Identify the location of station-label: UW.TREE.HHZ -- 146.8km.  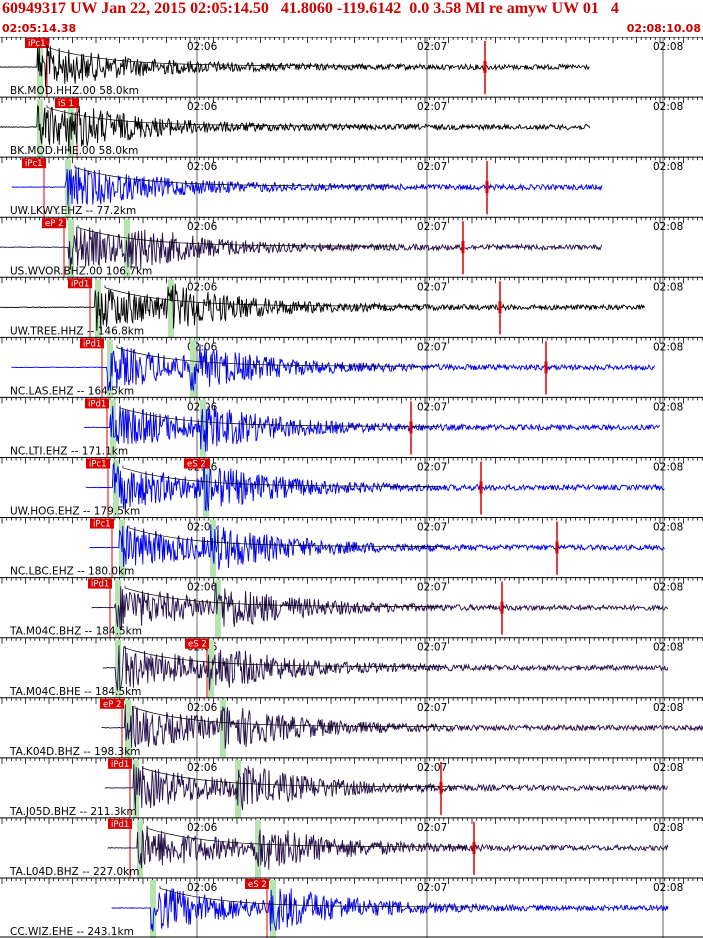
(77, 331).